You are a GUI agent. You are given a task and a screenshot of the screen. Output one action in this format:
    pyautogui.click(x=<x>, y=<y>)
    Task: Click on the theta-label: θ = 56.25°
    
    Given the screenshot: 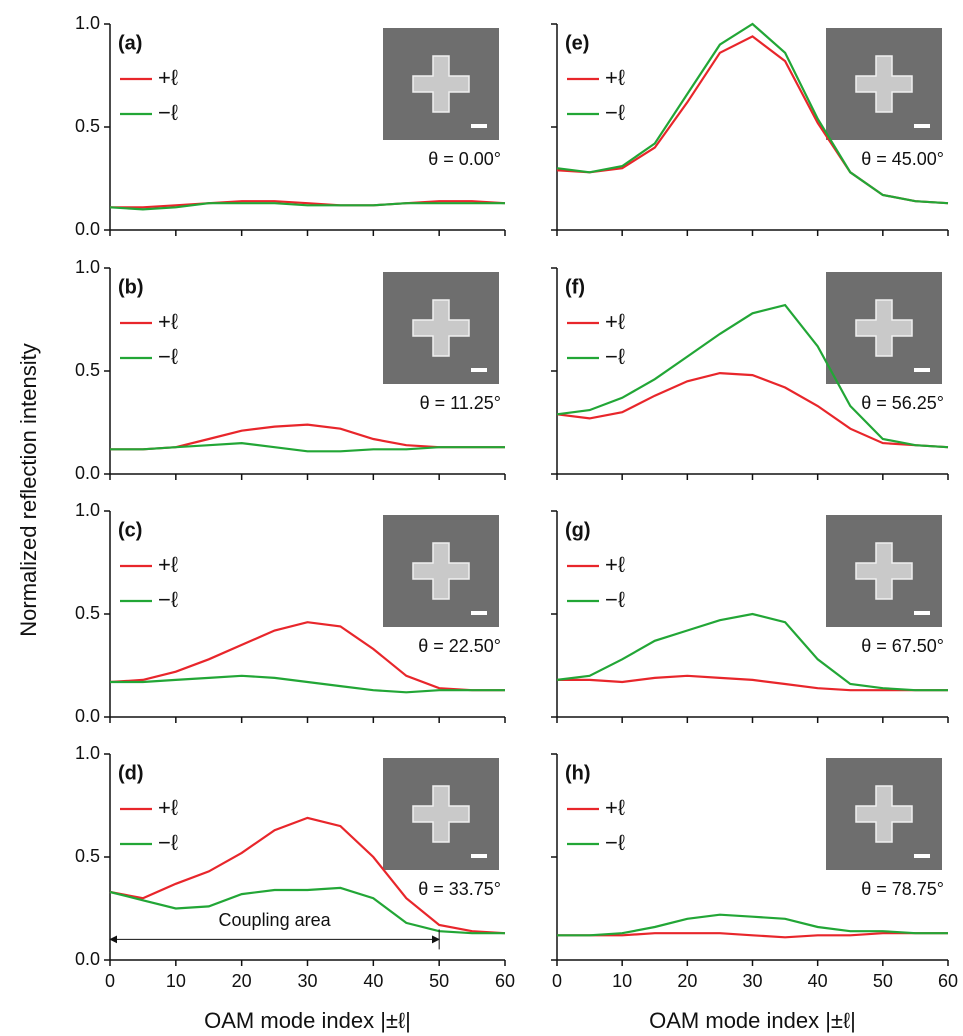 What is the action you would take?
    pyautogui.click(x=902, y=403)
    